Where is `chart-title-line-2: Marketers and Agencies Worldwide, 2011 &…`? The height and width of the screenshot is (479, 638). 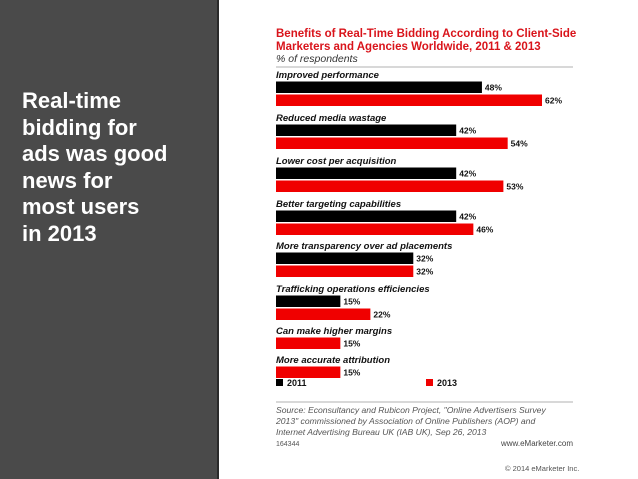 chart-title-line-2: Marketers and Agencies Worldwide, 2011 &… is located at coordinates (408, 47).